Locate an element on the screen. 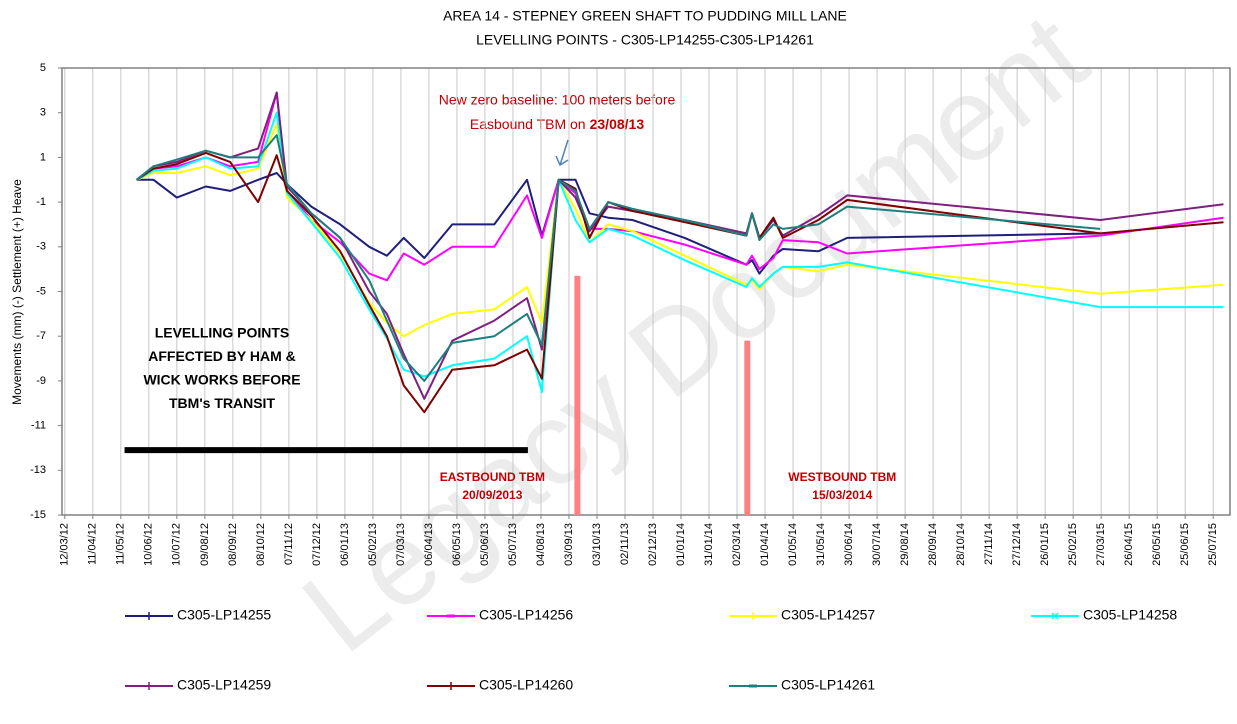 This screenshot has height=724, width=1237. series-line is located at coordinates (618, 223).